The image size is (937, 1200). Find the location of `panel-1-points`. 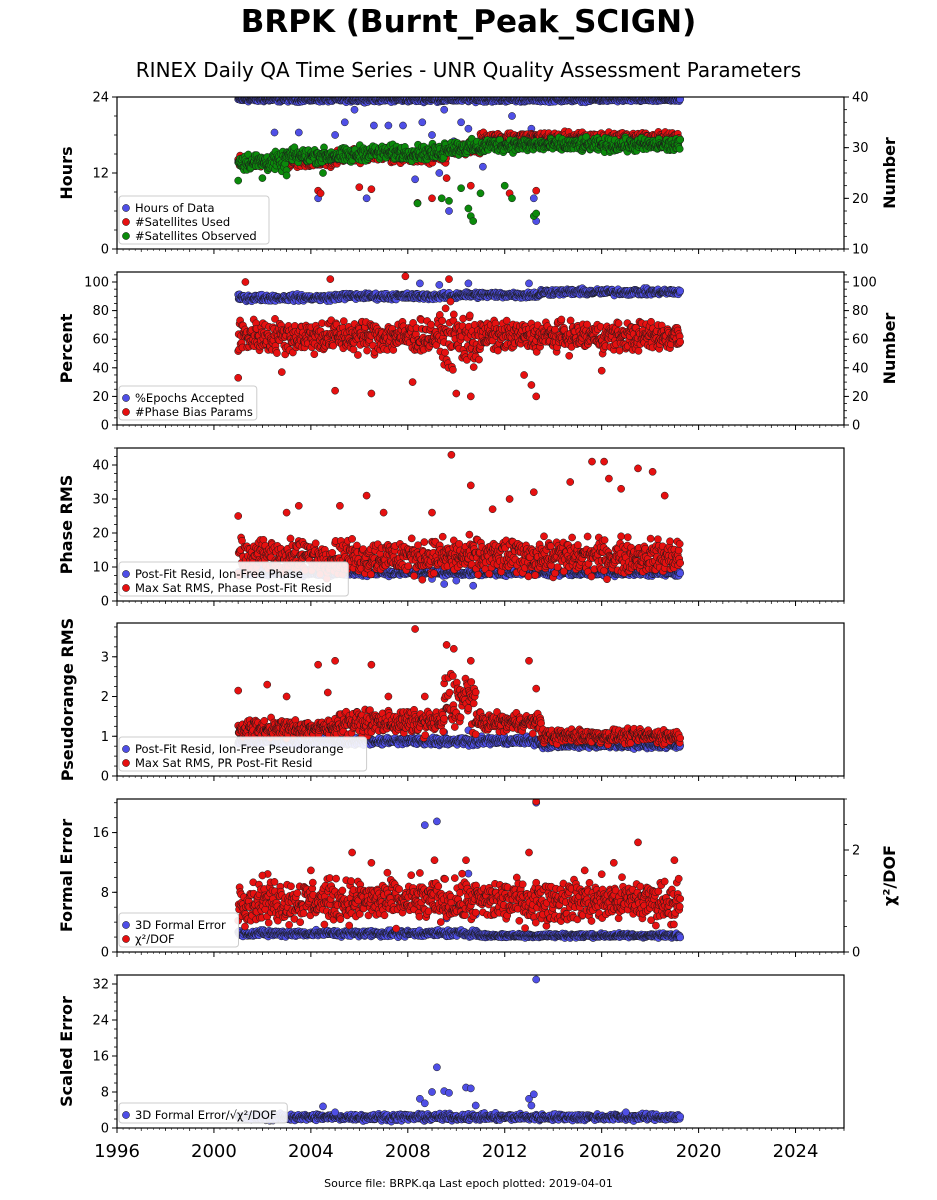

panel-1-points is located at coordinates (459, 161).